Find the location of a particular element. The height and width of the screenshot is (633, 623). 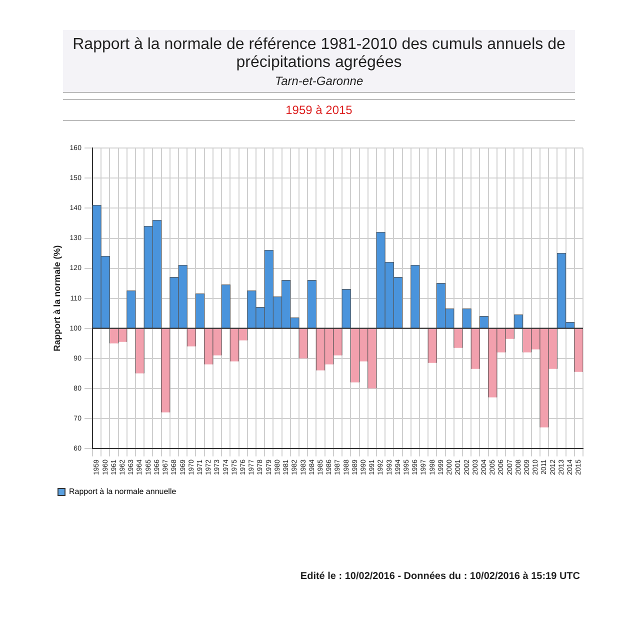

chart-subtitle: Tarn-et-Garonne is located at coordinates (319, 81).